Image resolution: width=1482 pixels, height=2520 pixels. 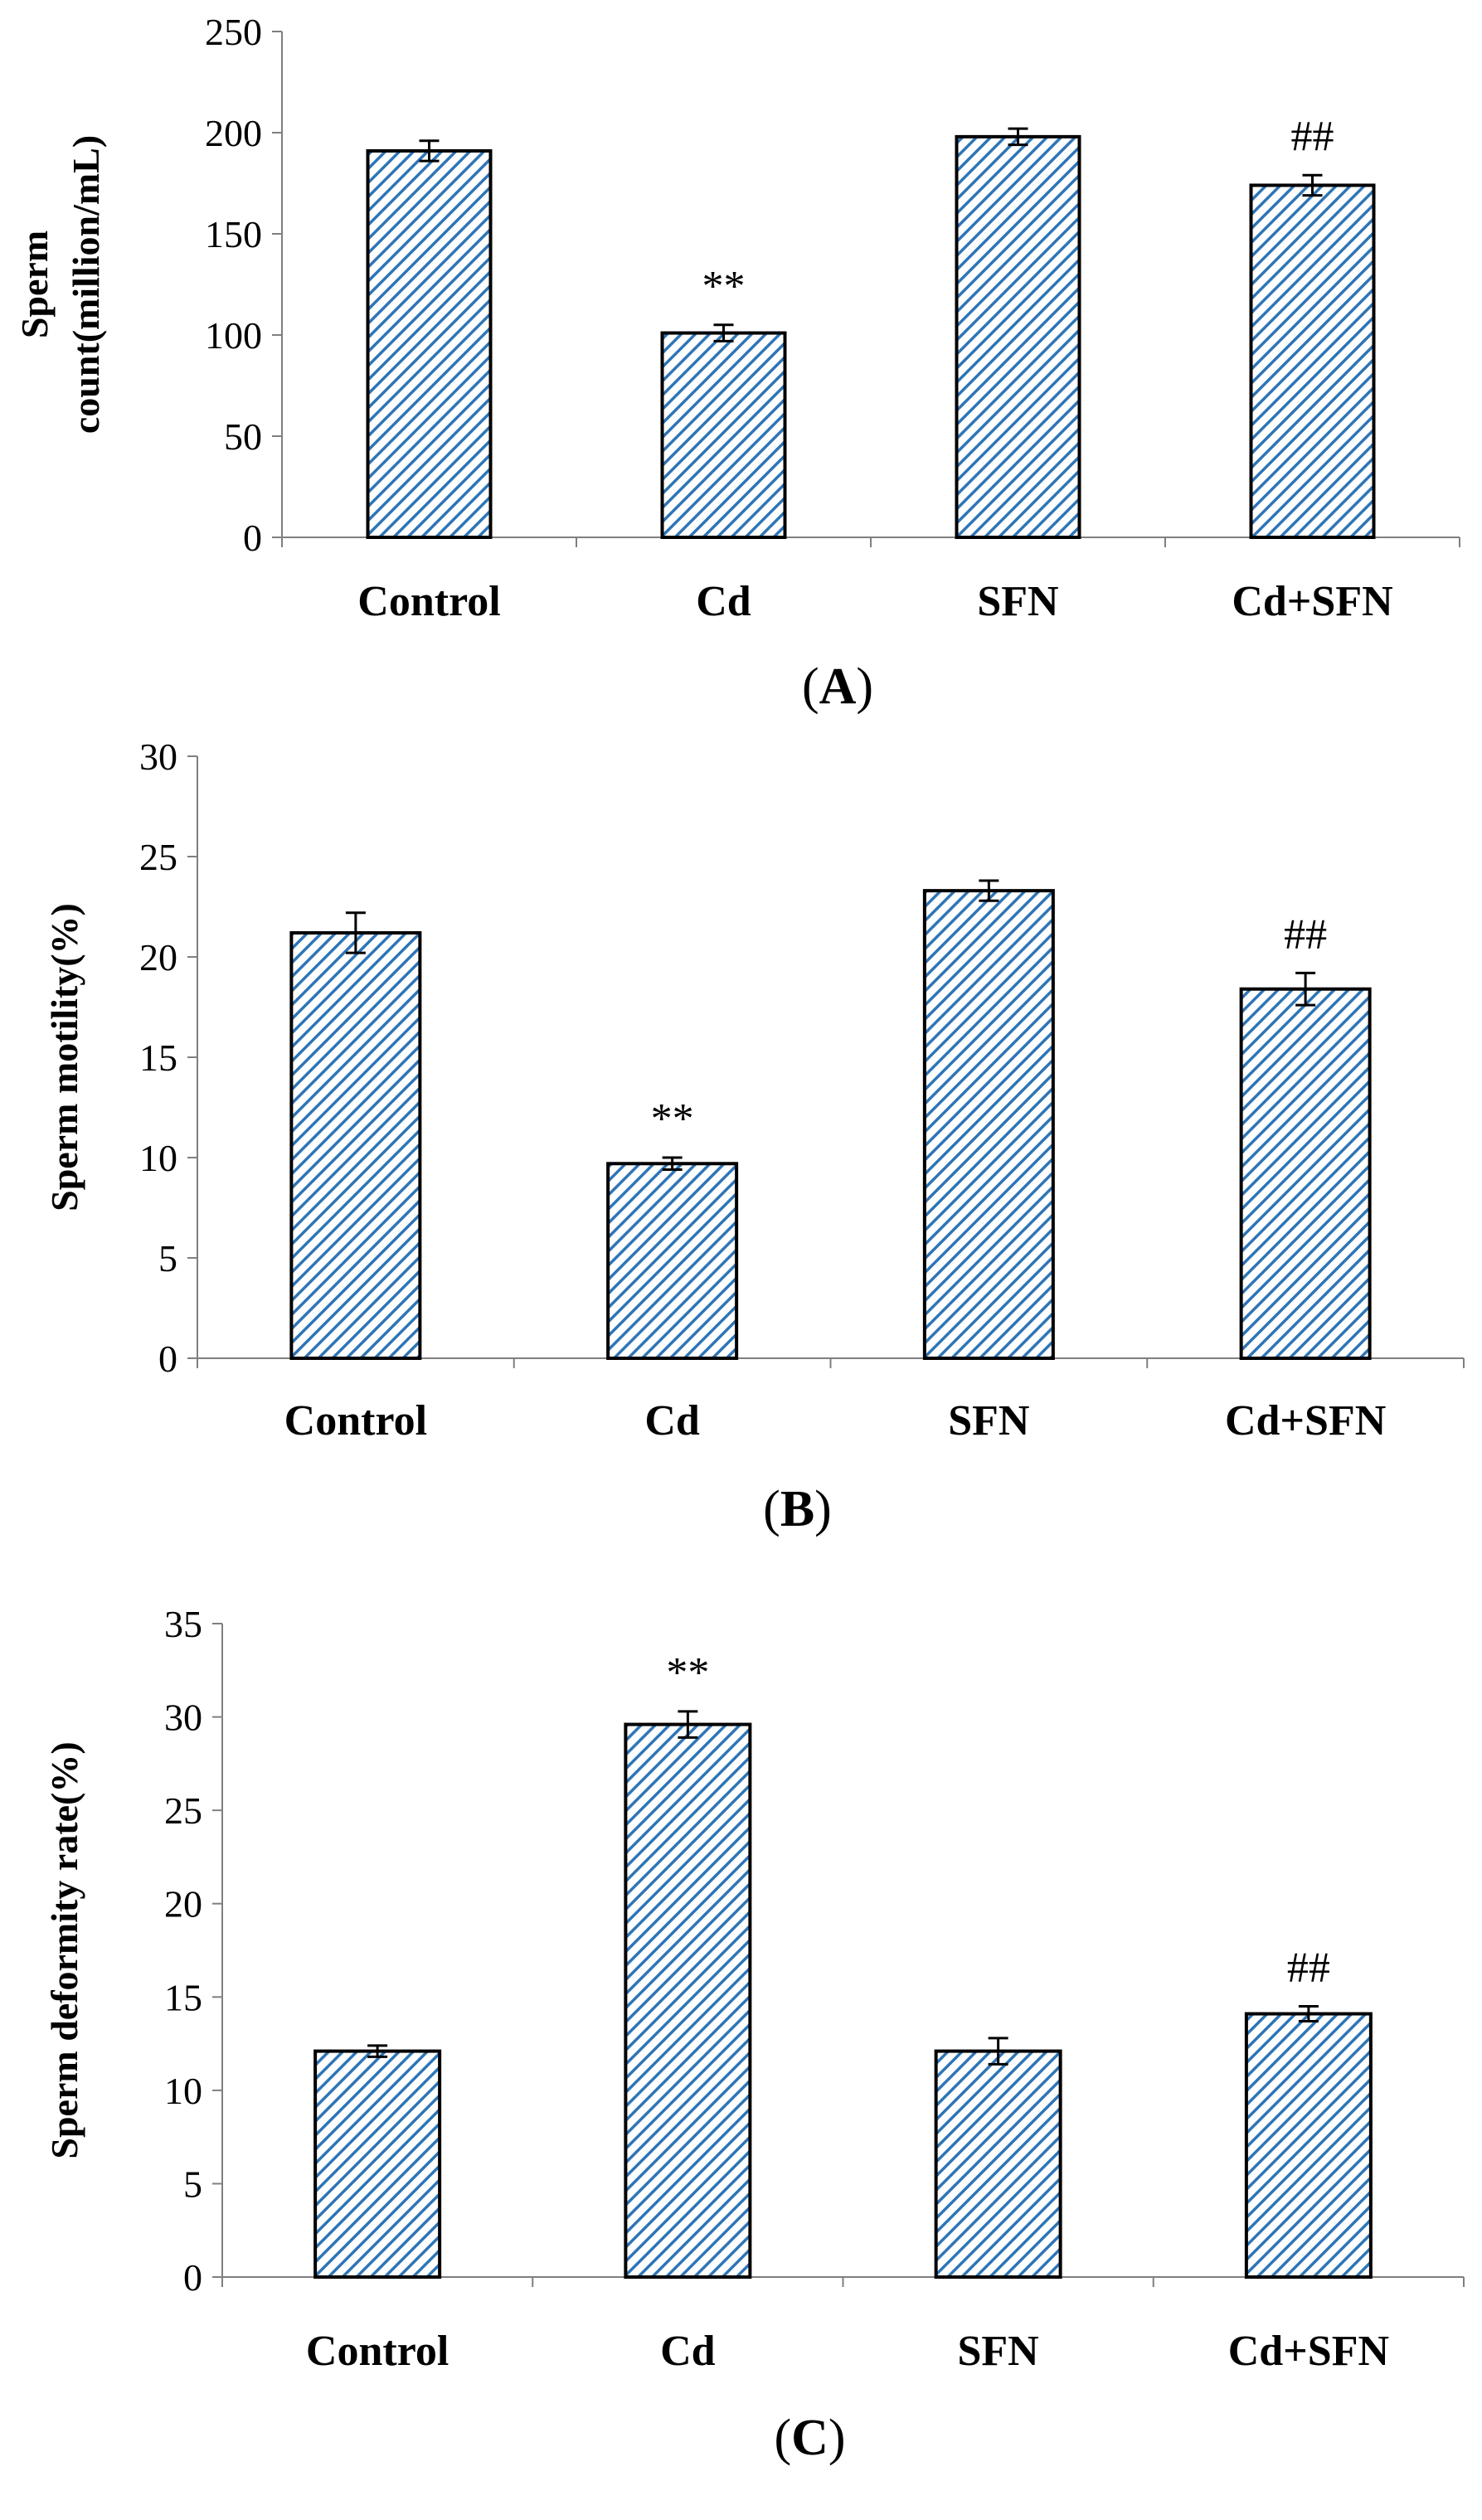 I want to click on y-axis-label: count(million/mL), so click(x=86, y=284).